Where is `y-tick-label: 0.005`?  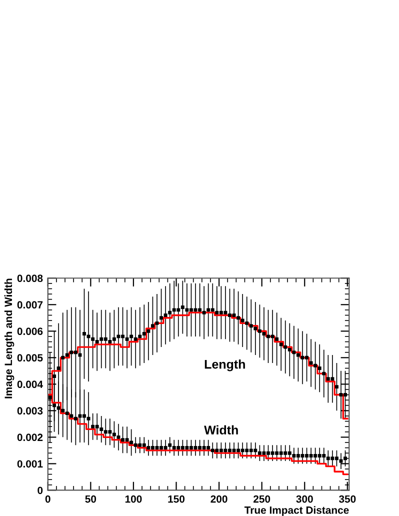 y-tick-label: 0.005 is located at coordinates (30, 358).